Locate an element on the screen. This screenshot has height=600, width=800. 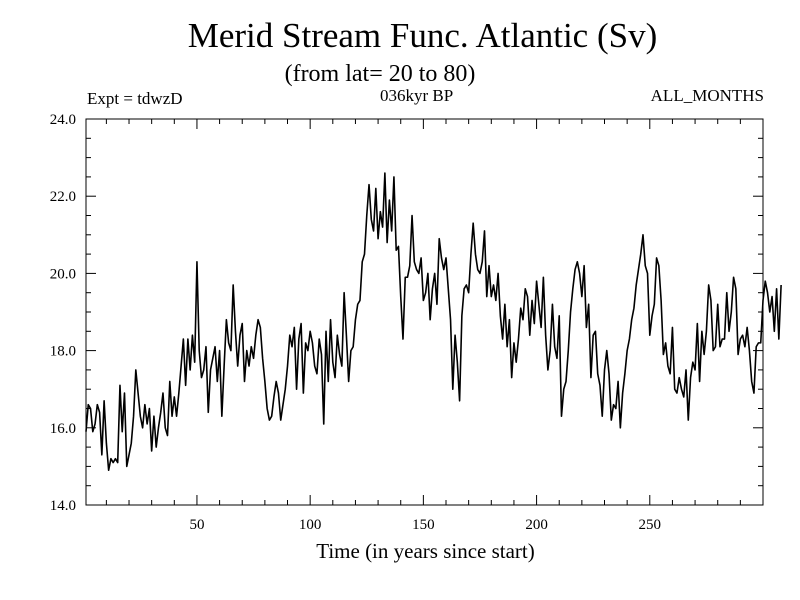
y-tick-label: 22.0 is located at coordinates (63, 197).